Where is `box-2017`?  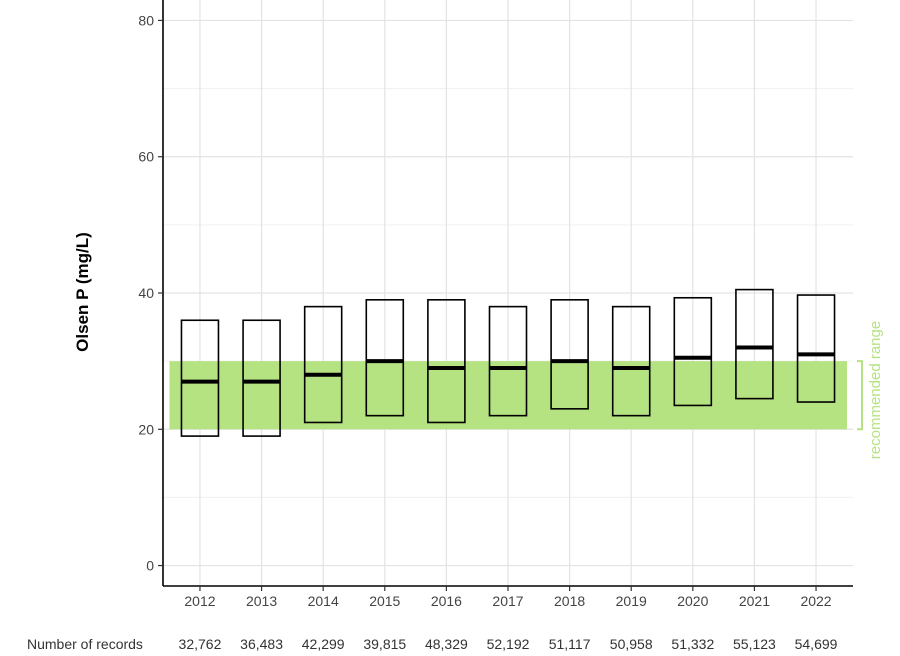
box-2017 is located at coordinates (508, 361).